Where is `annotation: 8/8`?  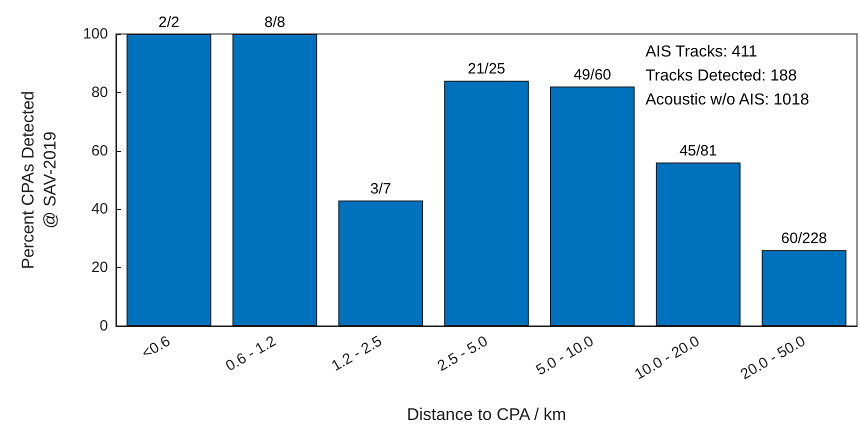 annotation: 8/8 is located at coordinates (275, 22).